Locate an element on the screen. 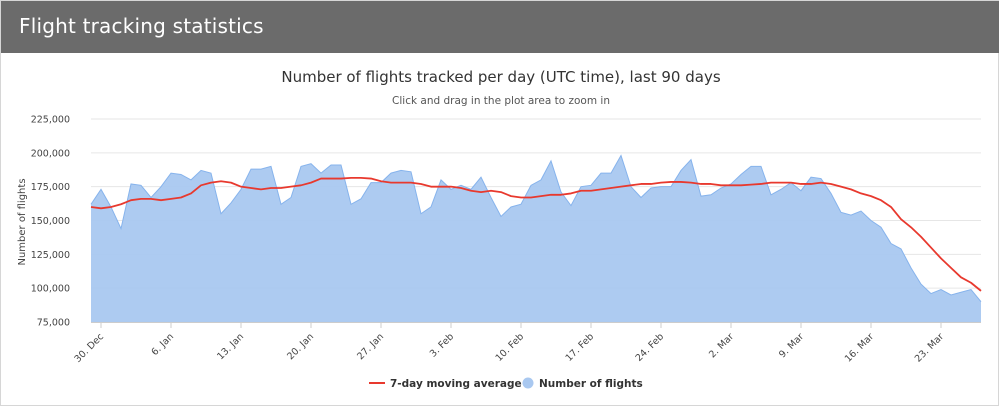  x-tick-label: 9. Mar is located at coordinates (791, 345).